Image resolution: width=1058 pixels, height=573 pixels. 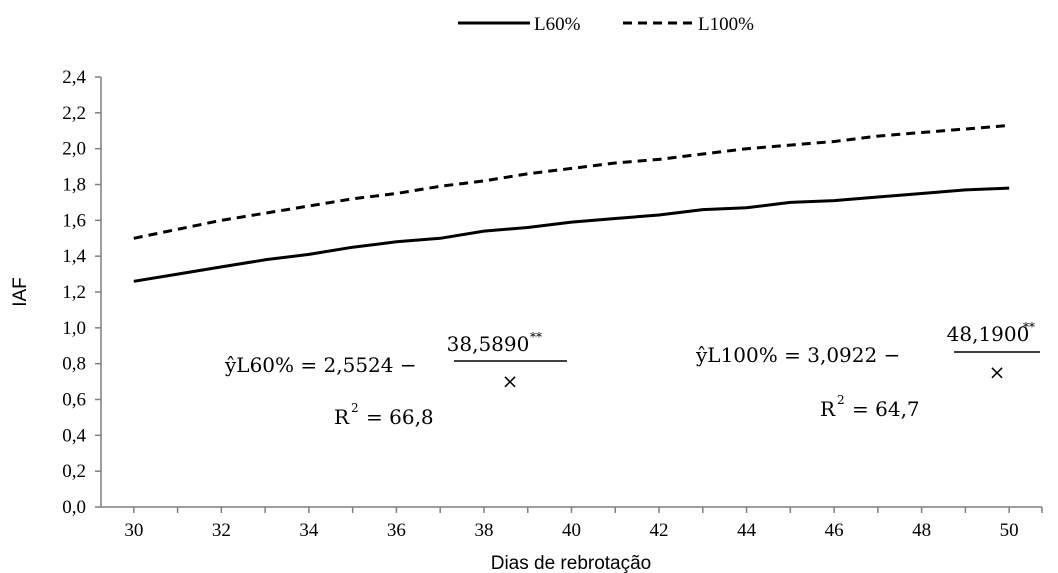 What do you see at coordinates (797, 355) in the screenshot?
I see `equation-l100-lhs: ŷL100% = 3,0922 −` at bounding box center [797, 355].